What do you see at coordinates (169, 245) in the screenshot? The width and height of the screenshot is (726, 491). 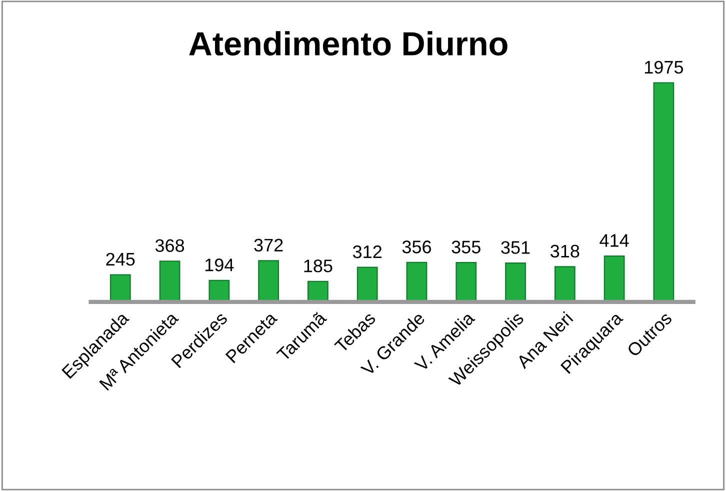 I see `data-label: 368` at bounding box center [169, 245].